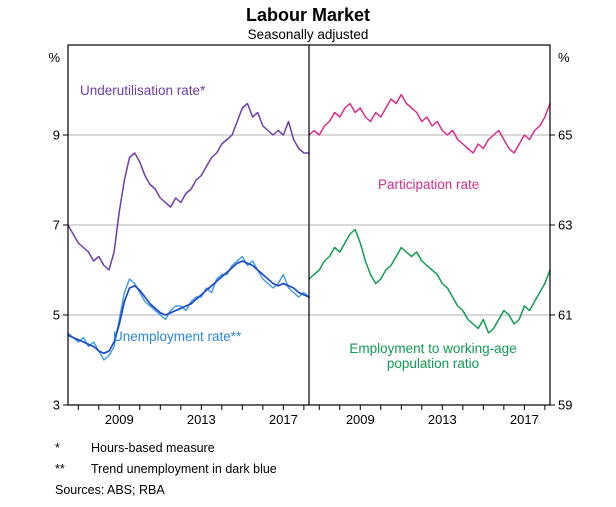 The height and width of the screenshot is (507, 616). Describe the element at coordinates (54, 57) in the screenshot. I see `left-axis-unit: %` at that location.